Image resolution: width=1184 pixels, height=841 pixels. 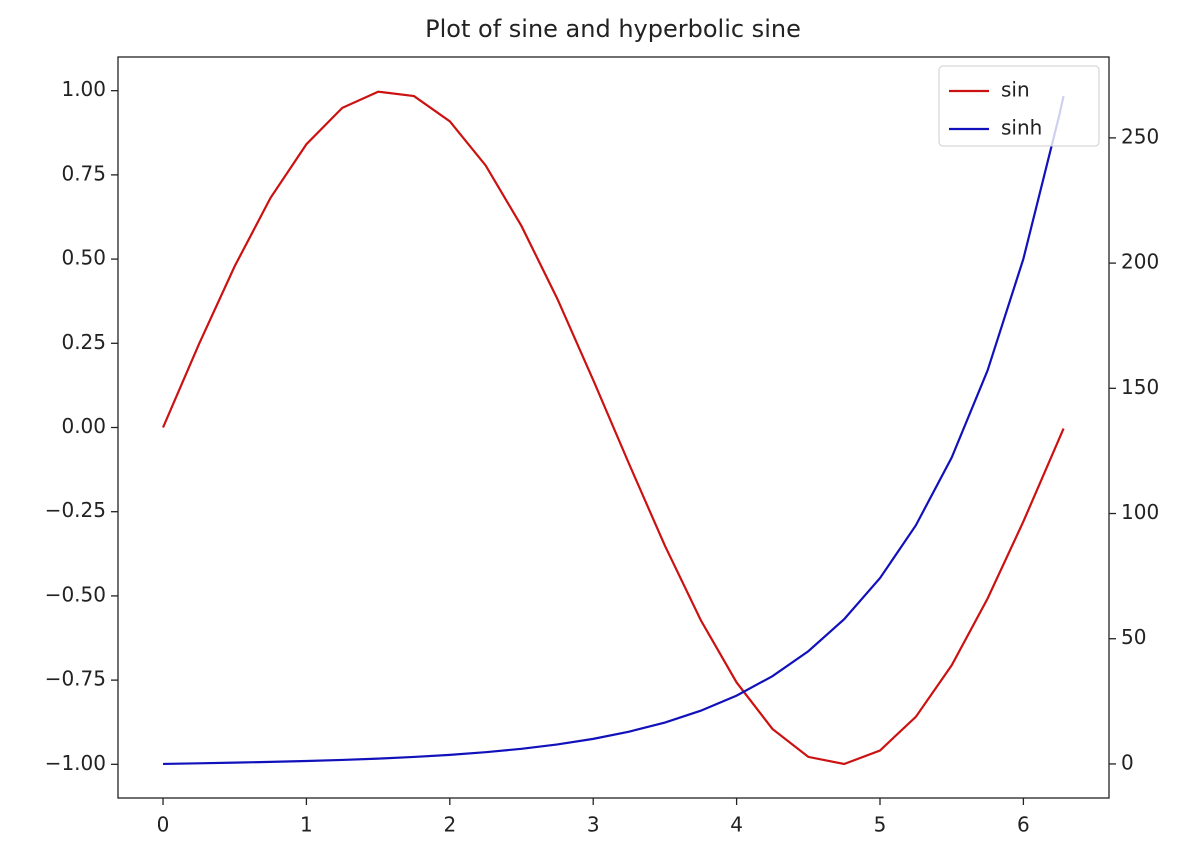 What do you see at coordinates (83, 426) in the screenshot?
I see `y-tick-label: 0.00` at bounding box center [83, 426].